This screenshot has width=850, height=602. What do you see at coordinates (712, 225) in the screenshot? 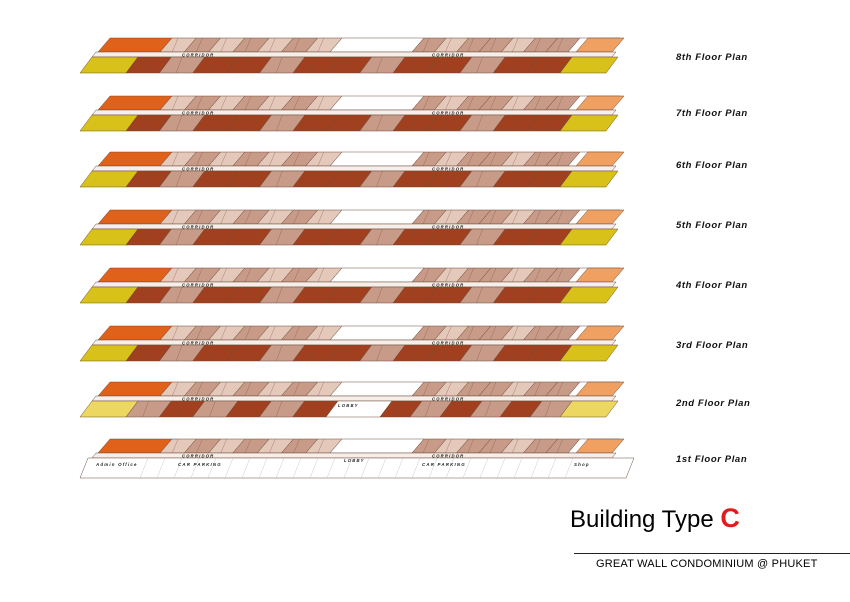
I see `floor-label-5: 5th Floor Plan` at bounding box center [712, 225].